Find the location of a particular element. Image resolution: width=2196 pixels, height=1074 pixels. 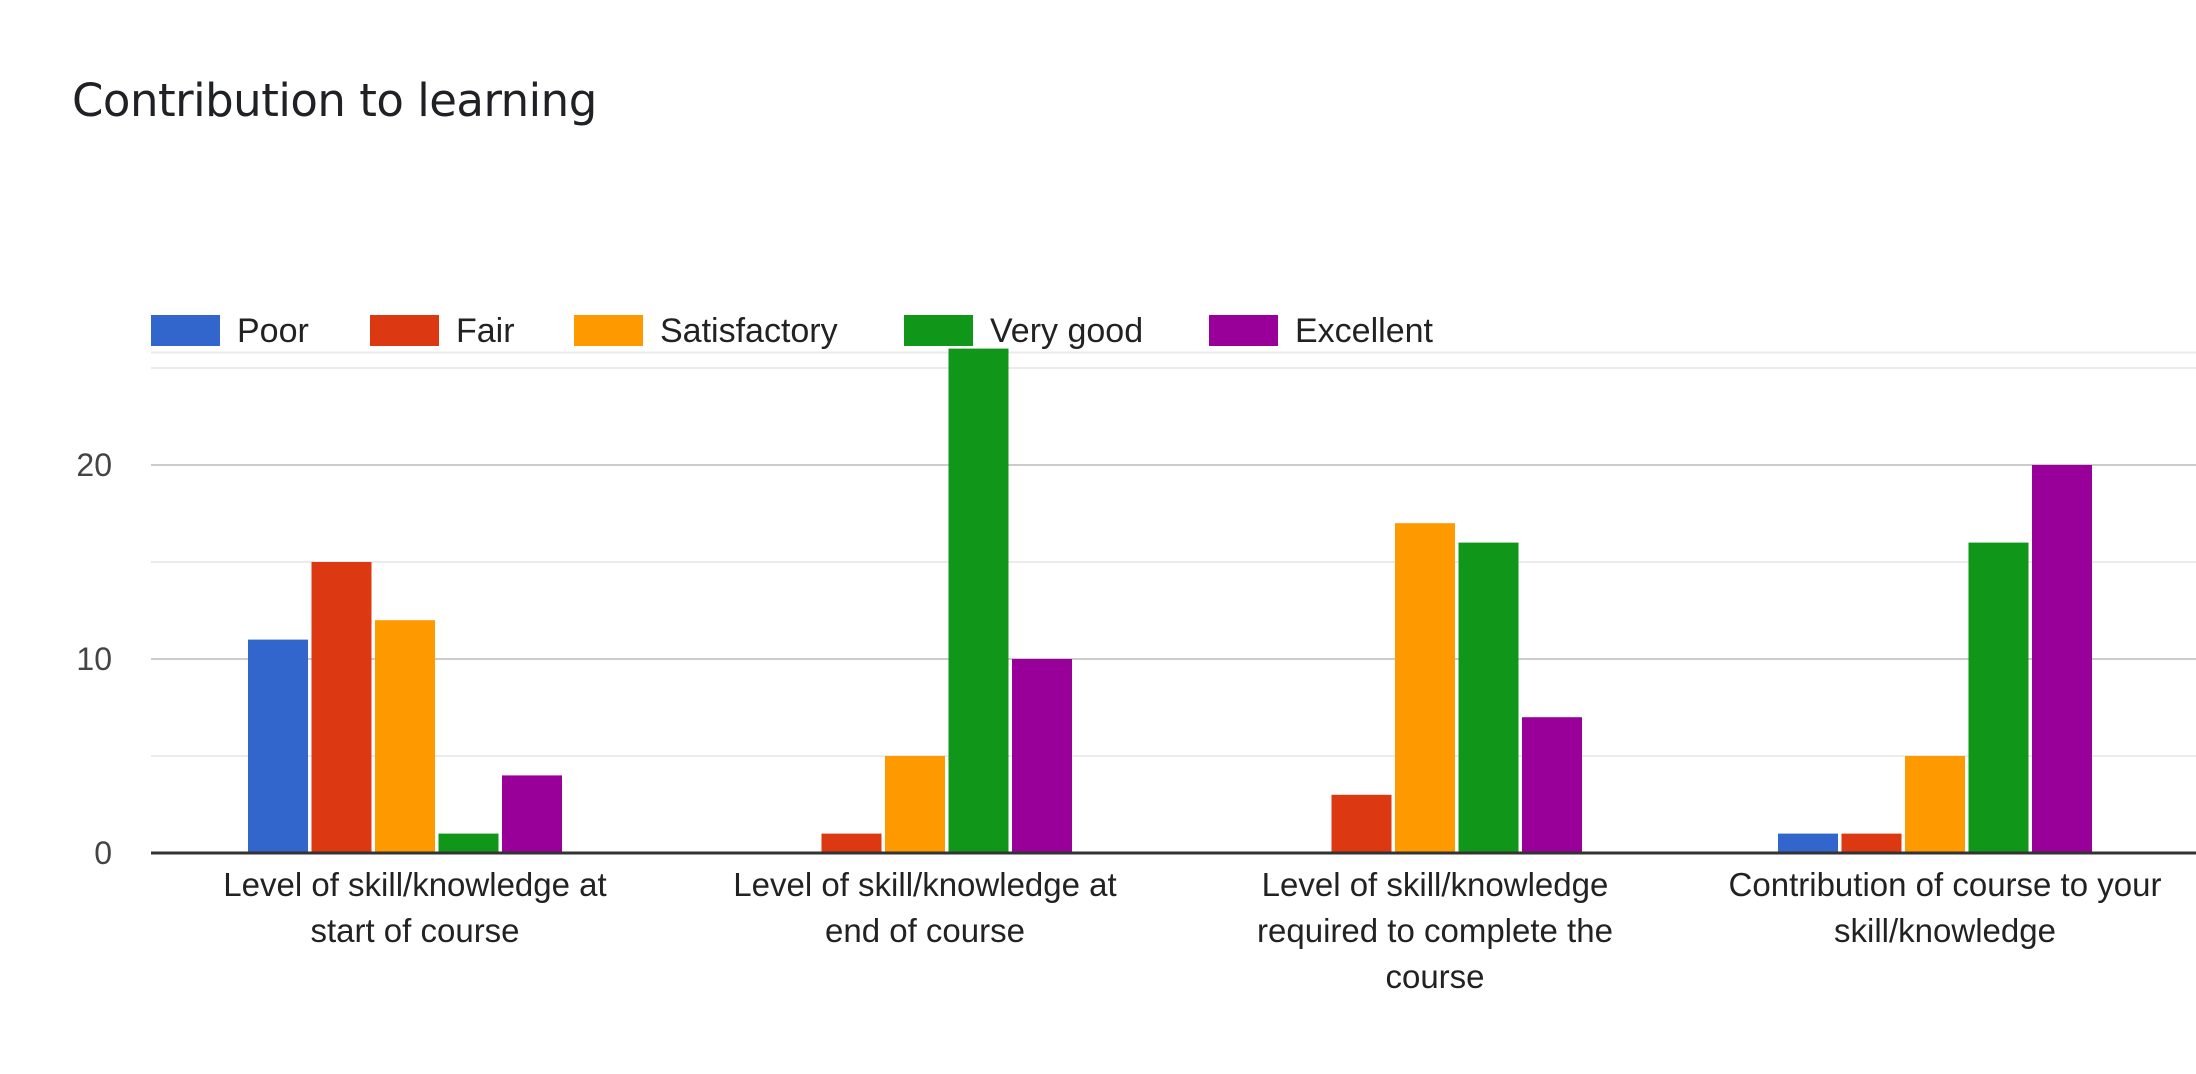

legend: Poor Fair Satisfactory Very good Excellent is located at coordinates (792, 331).